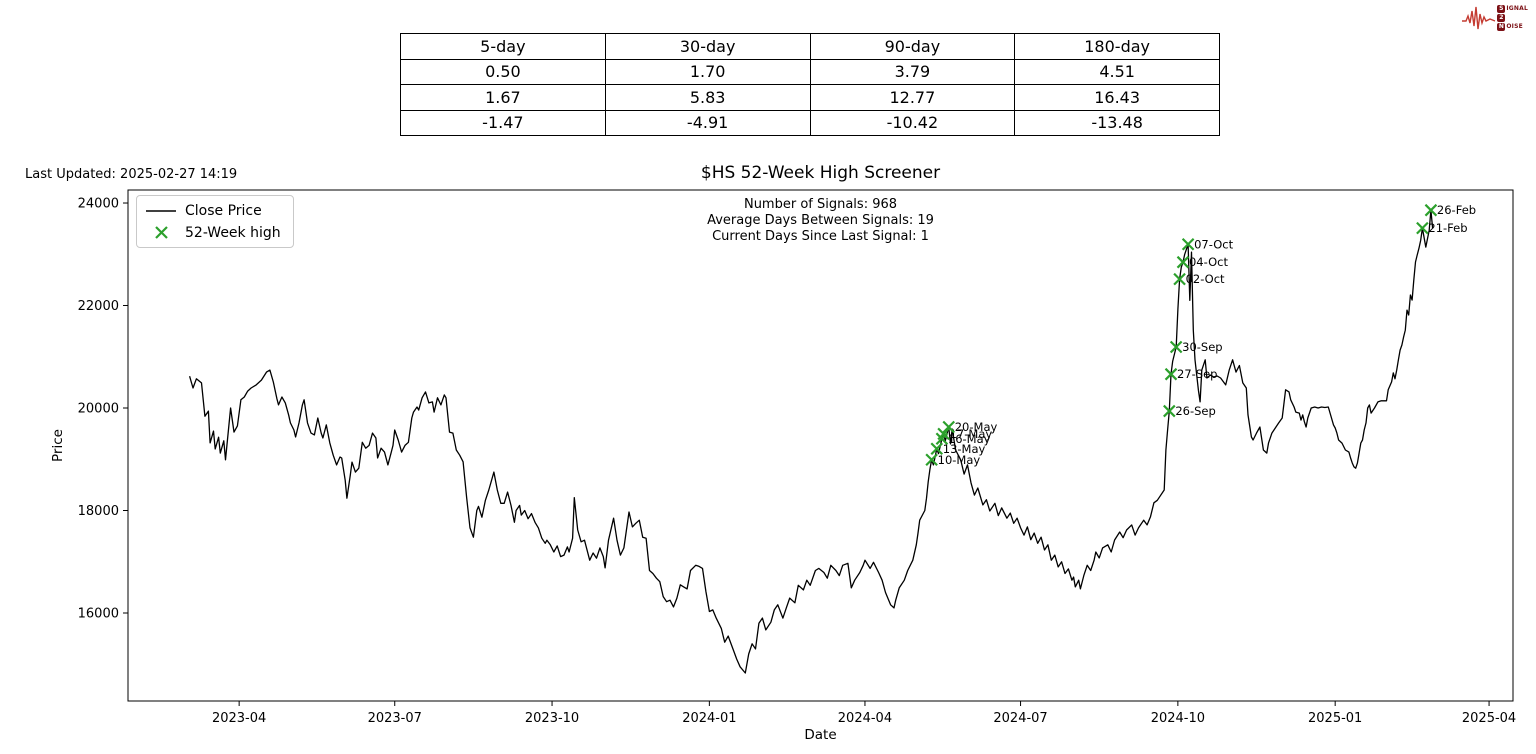 Image resolution: width=1536 pixels, height=754 pixels. I want to click on table-header-cell: 5-day, so click(503, 46).